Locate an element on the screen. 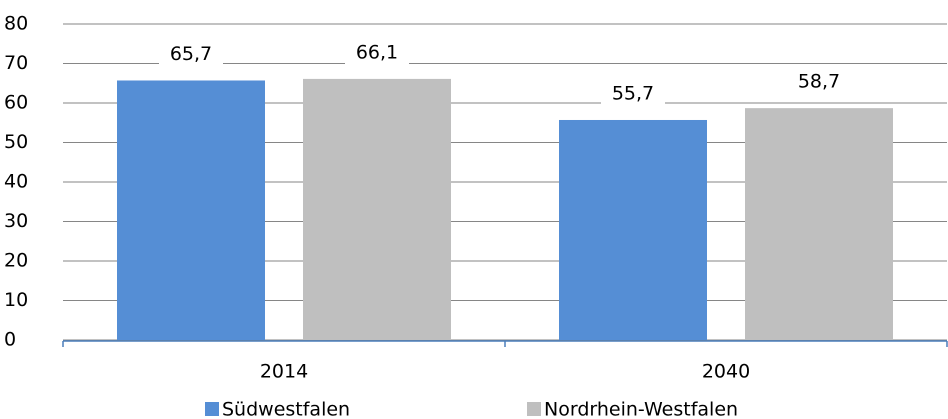  y-tick-label: 40 is located at coordinates (16, 182).